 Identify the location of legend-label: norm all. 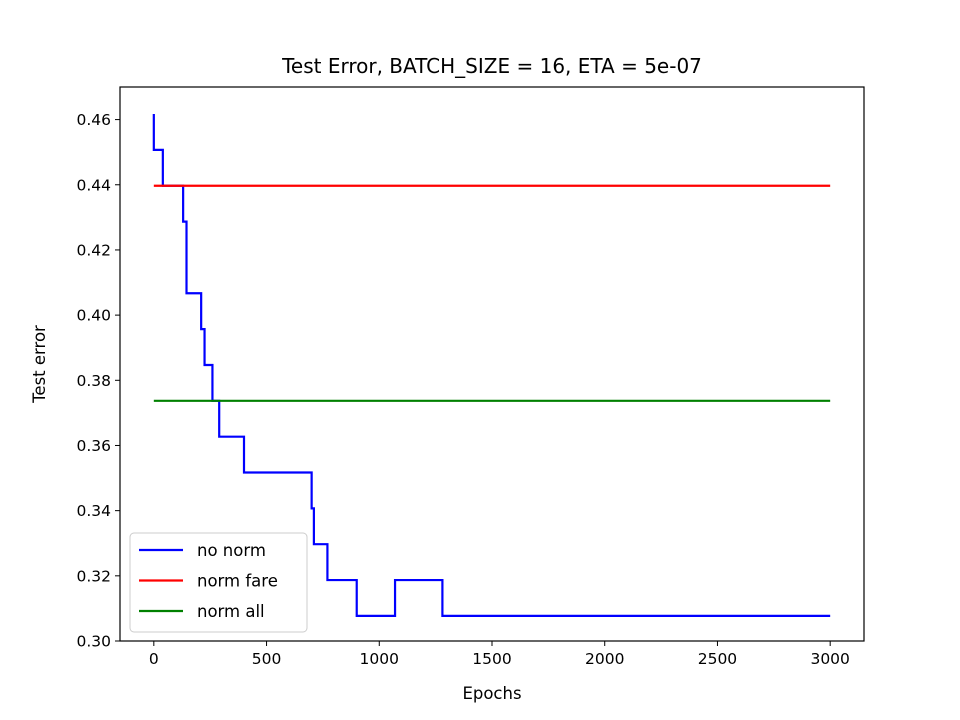
(231, 611).